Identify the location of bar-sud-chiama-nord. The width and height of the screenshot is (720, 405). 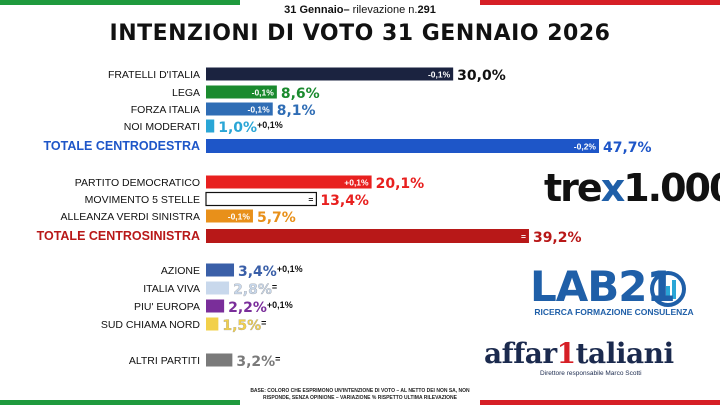
(212, 324).